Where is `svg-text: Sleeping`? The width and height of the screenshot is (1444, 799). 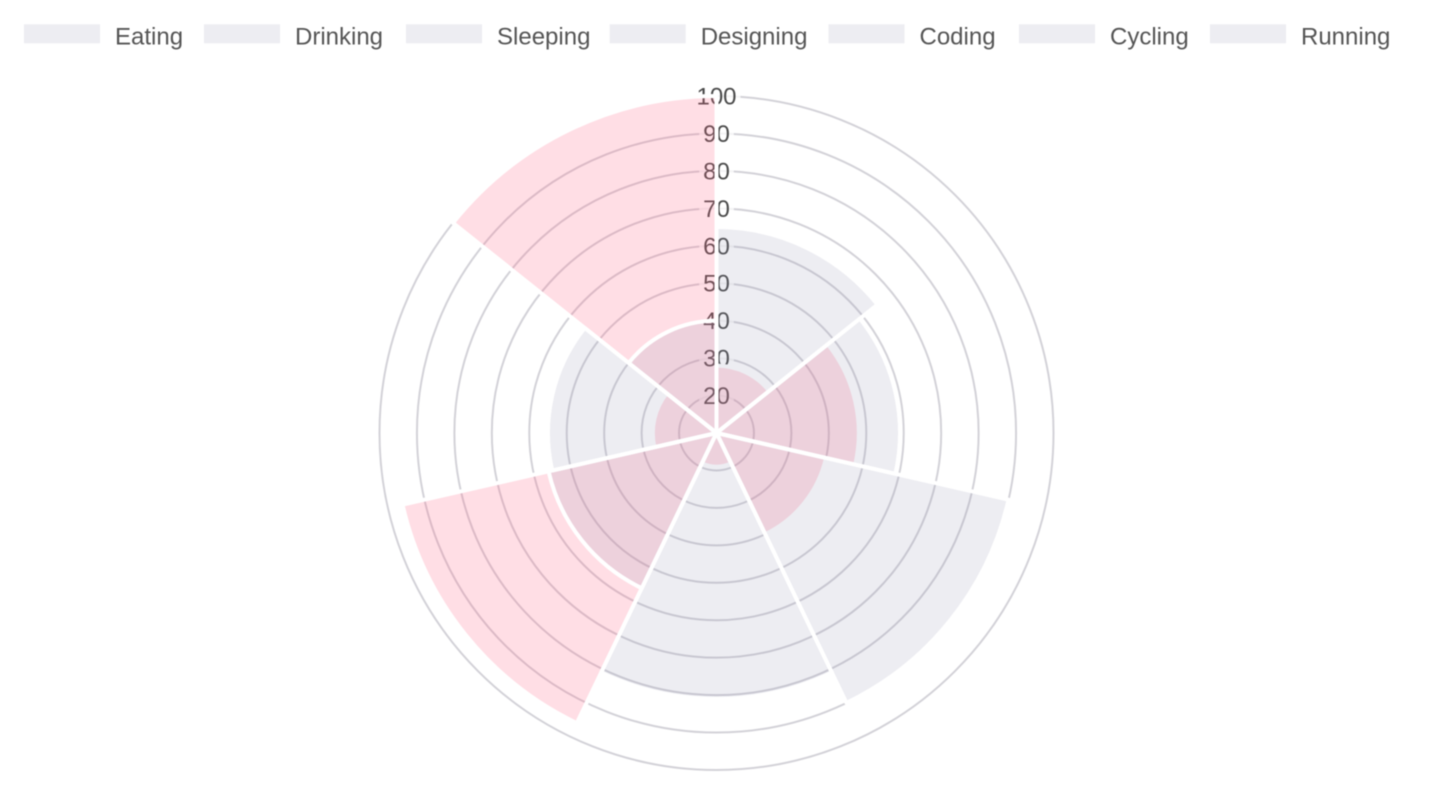
svg-text: Sleeping is located at coordinates (543, 37).